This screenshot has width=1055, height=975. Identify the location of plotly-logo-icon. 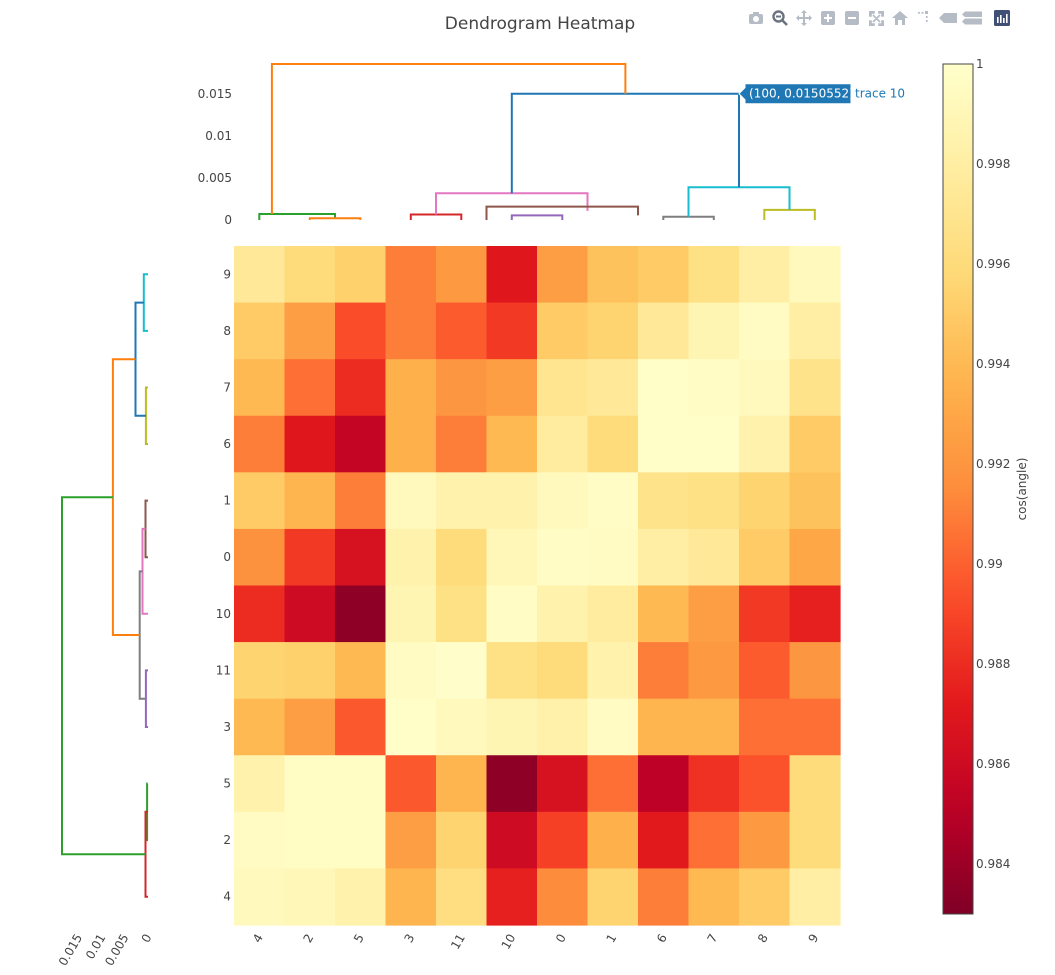
(1002, 18).